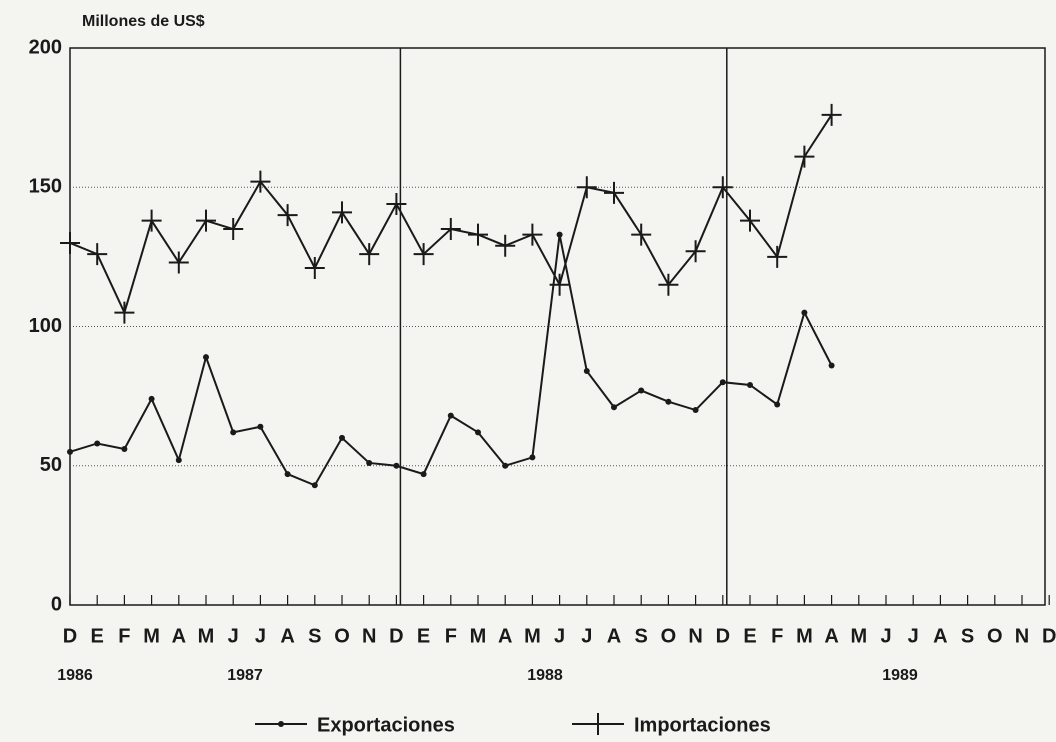 The image size is (1056, 742). Describe the element at coordinates (702, 725) in the screenshot. I see `legend-label: Importaciones` at that location.